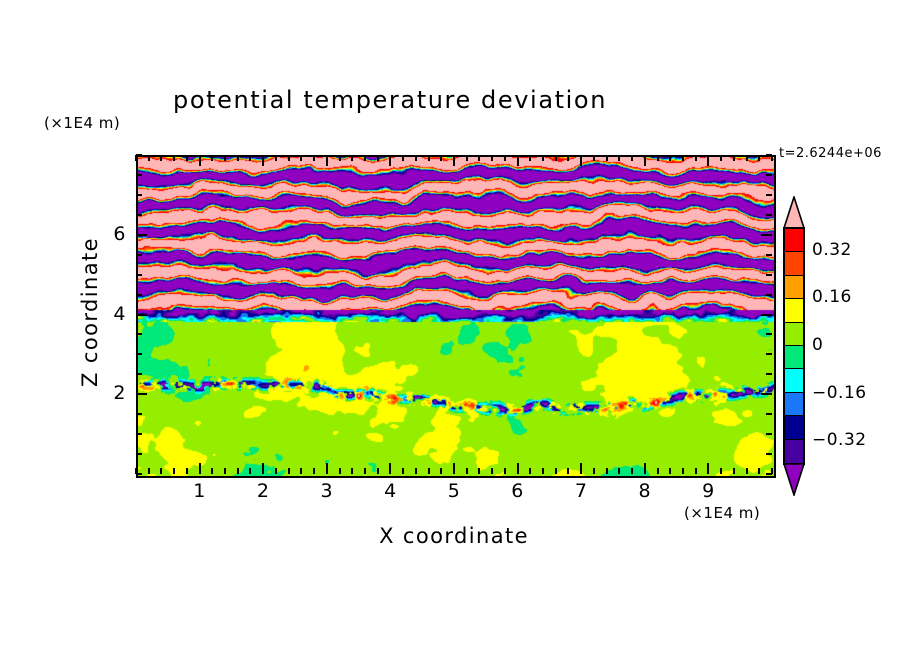 This screenshot has height=654, width=904. I want to click on y-axis-label: Z coordinate, so click(90, 312).